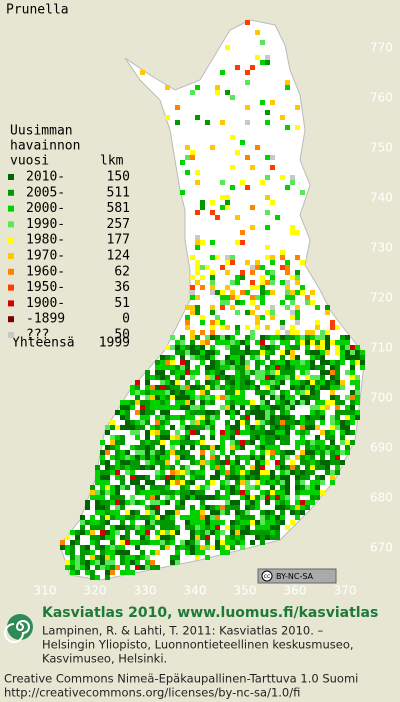  What do you see at coordinates (119, 256) in the screenshot?
I see `legend-count: 124` at bounding box center [119, 256].